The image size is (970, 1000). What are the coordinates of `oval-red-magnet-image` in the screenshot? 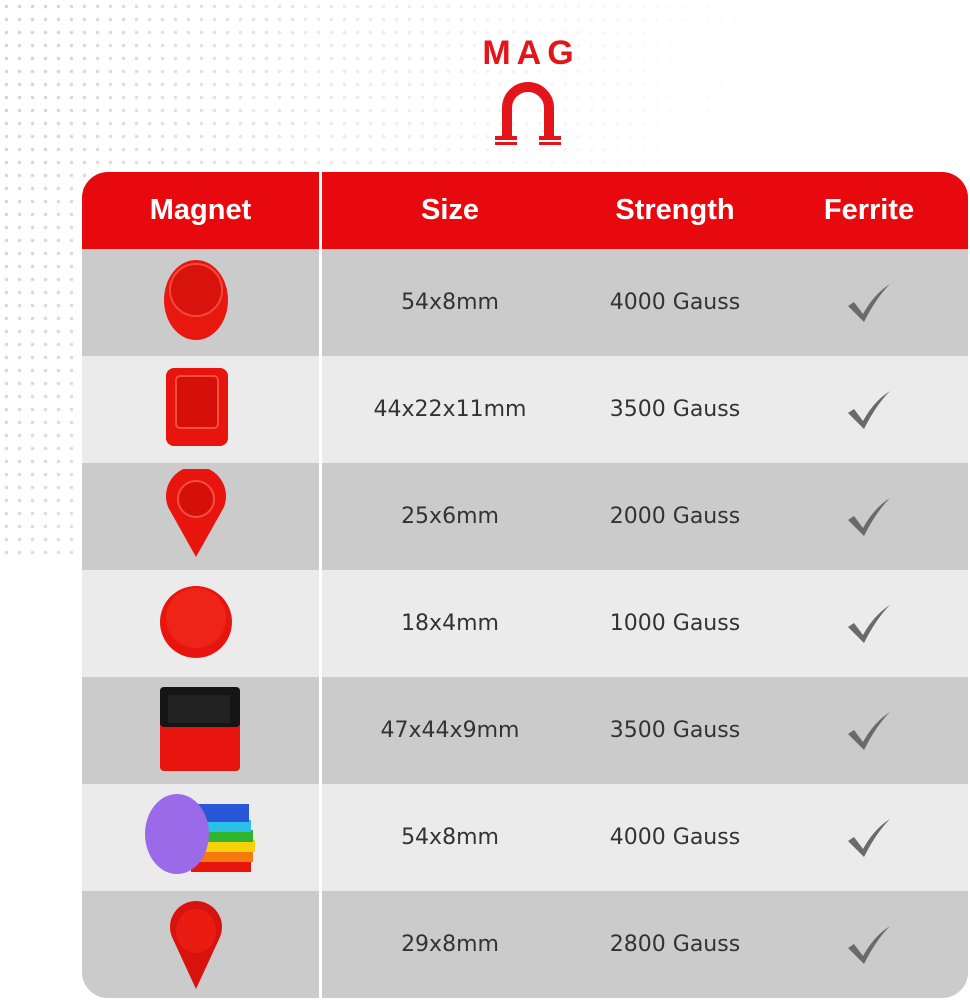 It's located at (195, 299).